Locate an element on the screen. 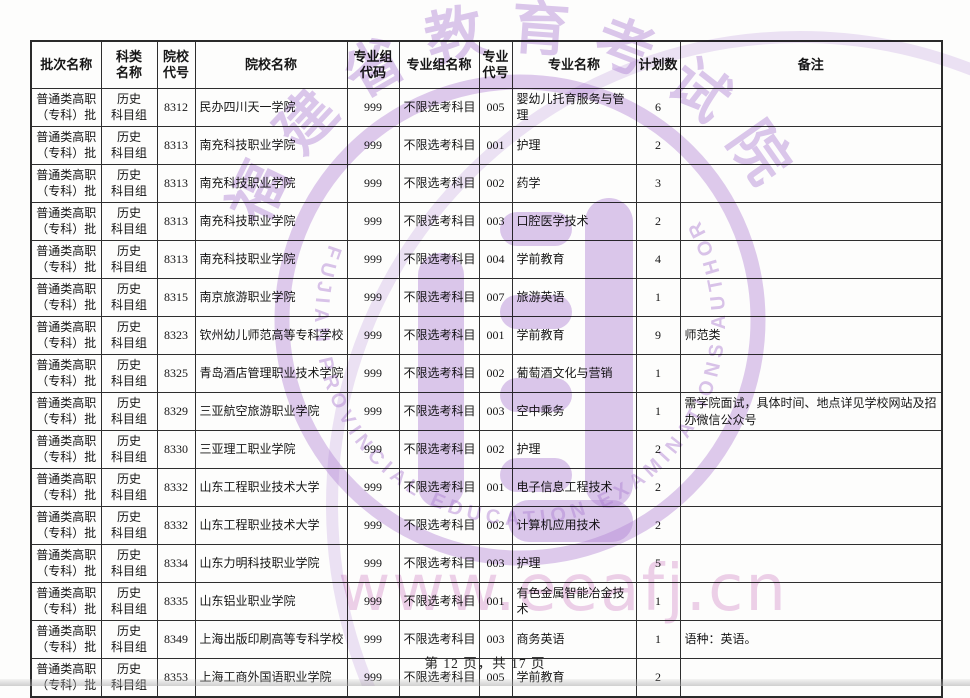 This screenshot has height=698, width=970. header-subject-category: 科类 名称 is located at coordinates (129, 64).